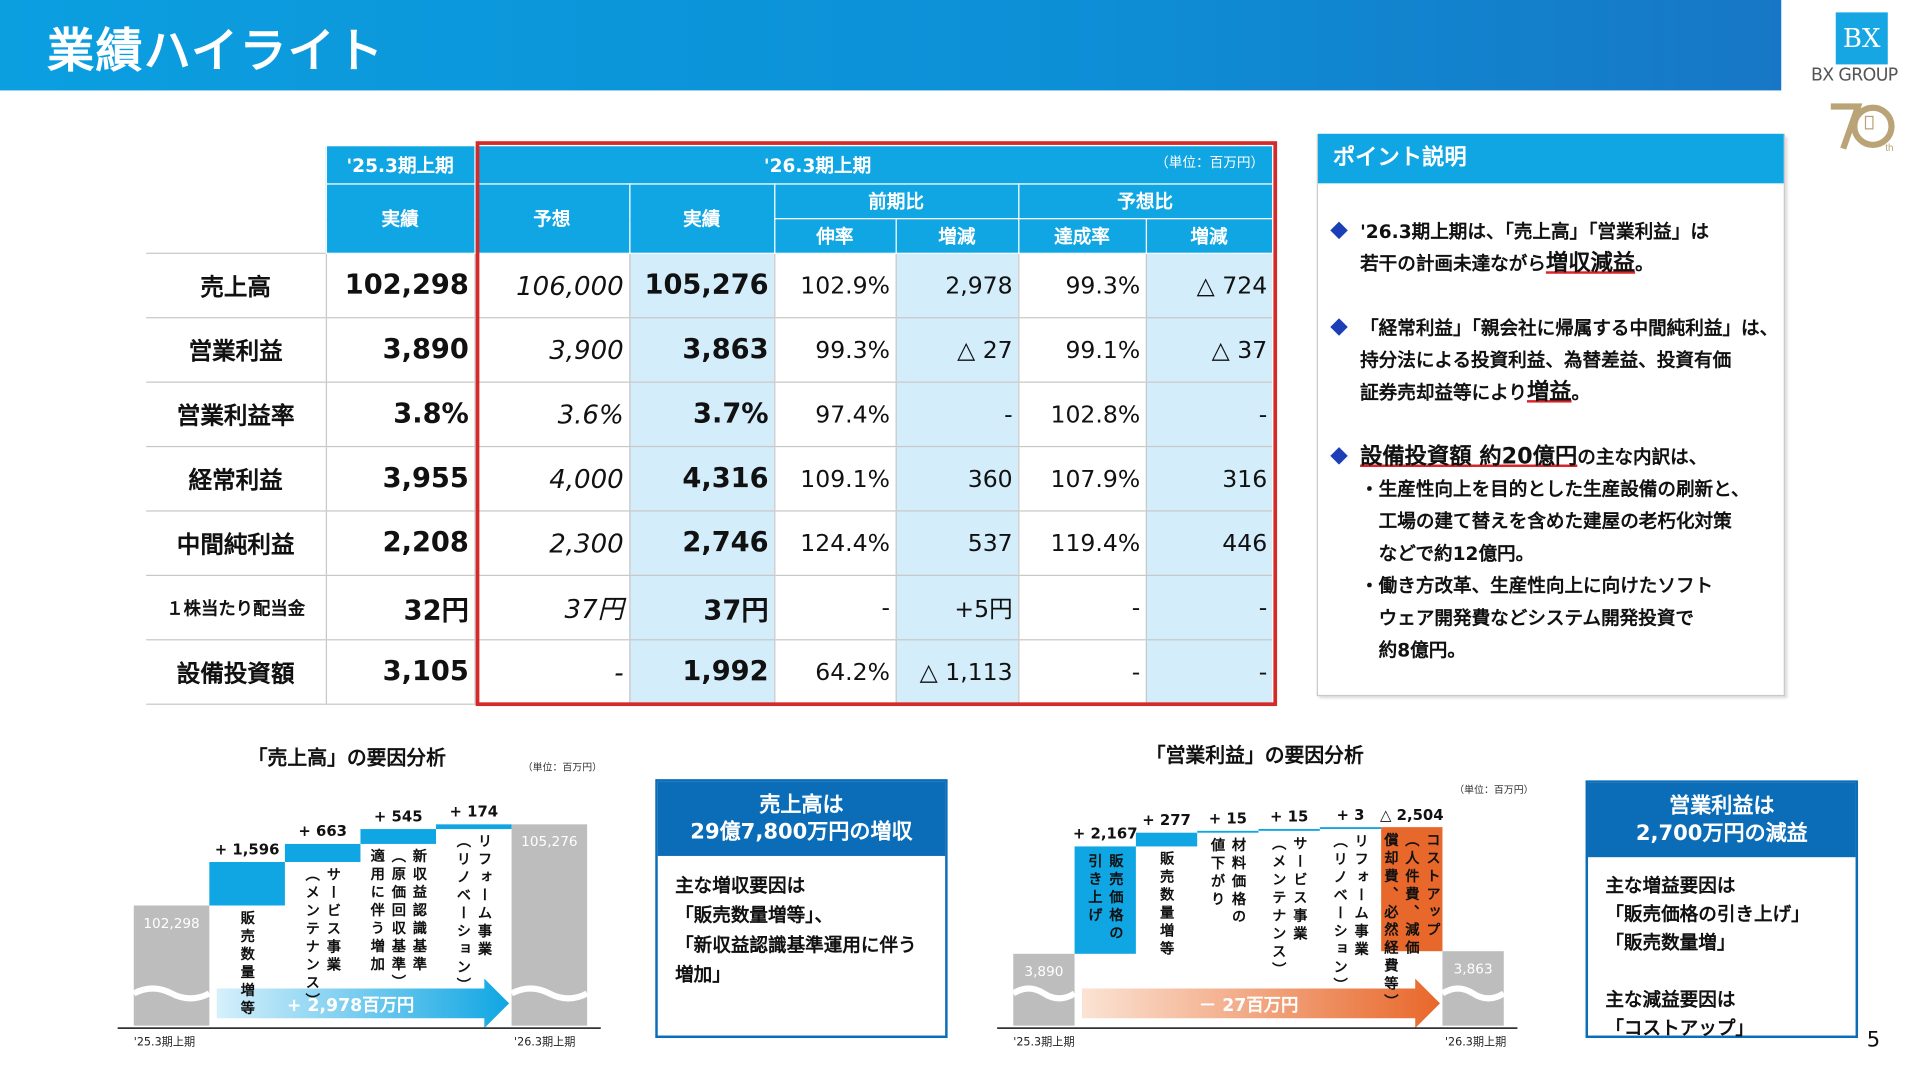  Describe the element at coordinates (1854, 75) in the screenshot. I see `bx-group-logo-text: BX GROUP` at that location.